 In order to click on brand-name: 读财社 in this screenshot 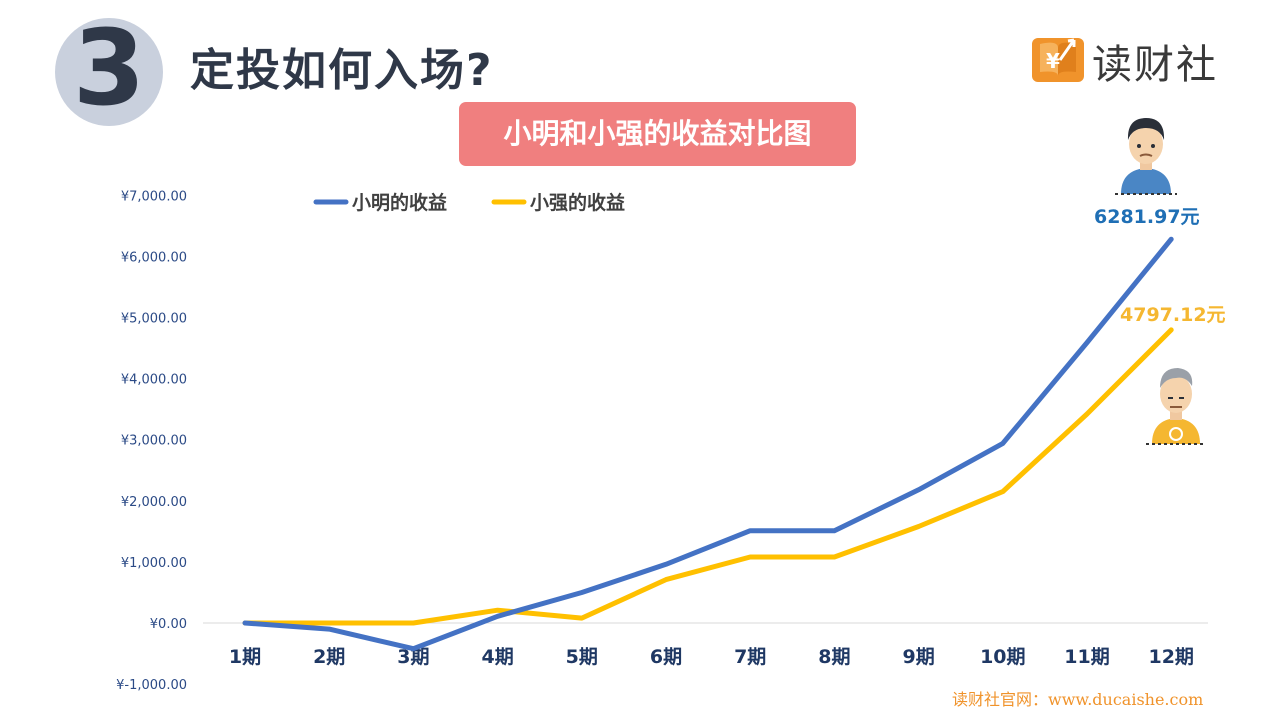, I will do `click(1155, 65)`.